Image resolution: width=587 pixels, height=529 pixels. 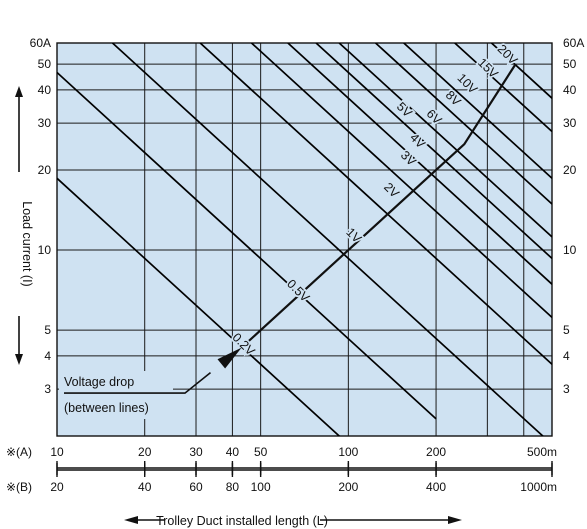 I want to click on y-arrow-up-head, so click(x=19, y=91).